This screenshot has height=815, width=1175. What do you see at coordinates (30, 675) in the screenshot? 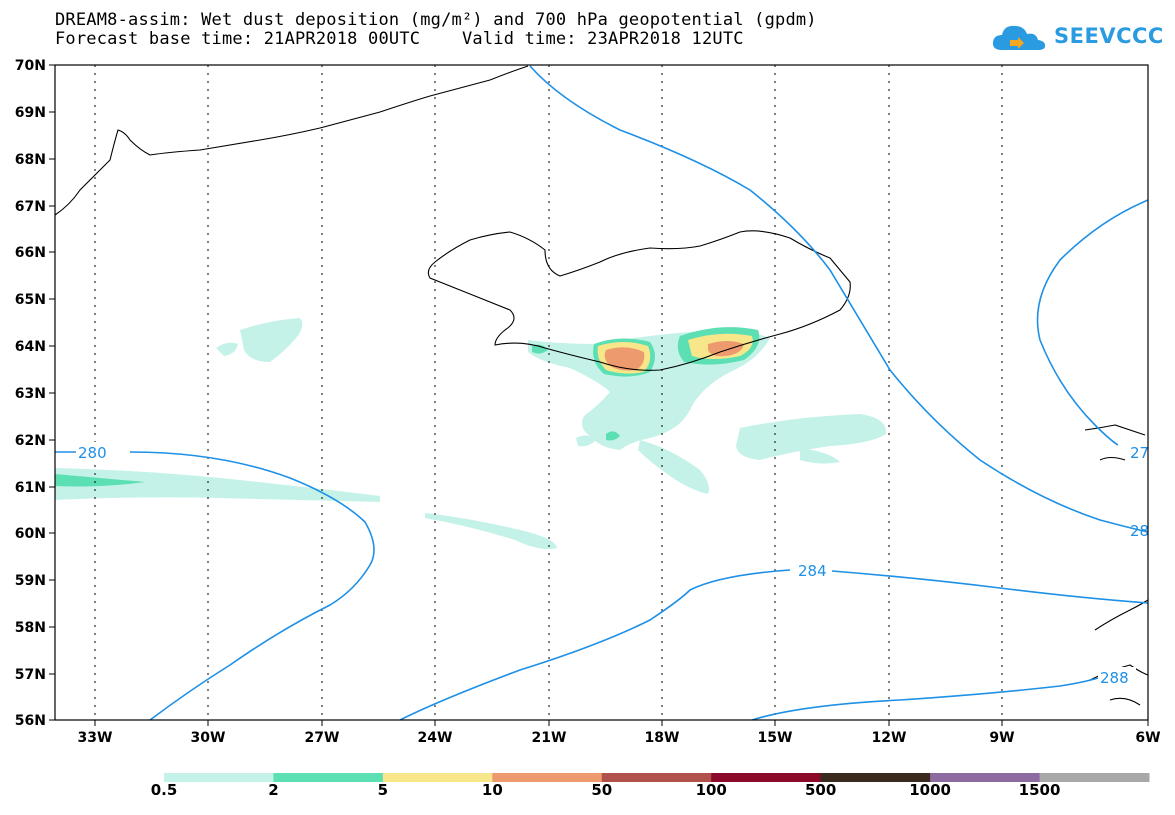
I see `lat-label: 57N` at bounding box center [30, 675].